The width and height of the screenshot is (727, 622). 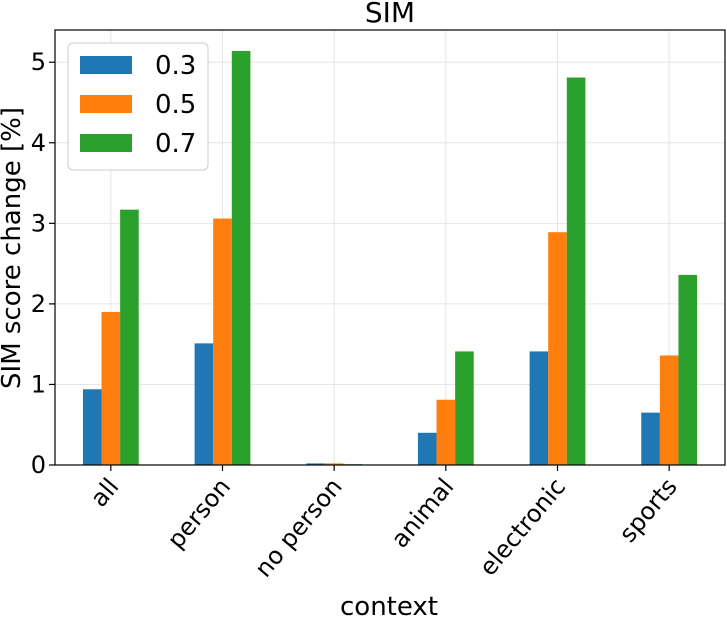 I want to click on y-axis: 0 1 2 3 4 5, so click(x=43, y=263).